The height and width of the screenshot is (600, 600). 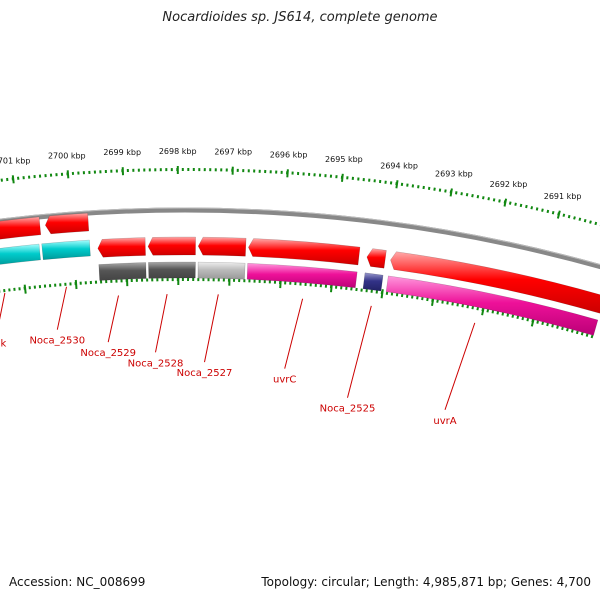 I want to click on genome-title: Nocardioides sp. JS614, complete genome, so click(x=300, y=17).